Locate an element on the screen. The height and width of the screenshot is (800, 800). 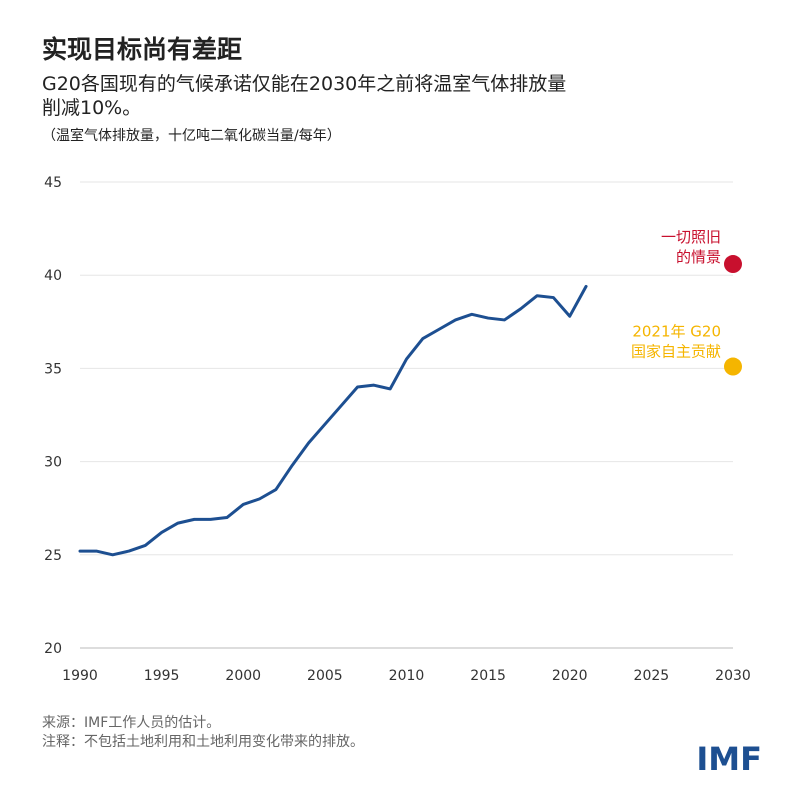
y-tick-label: 40 is located at coordinates (53, 276).